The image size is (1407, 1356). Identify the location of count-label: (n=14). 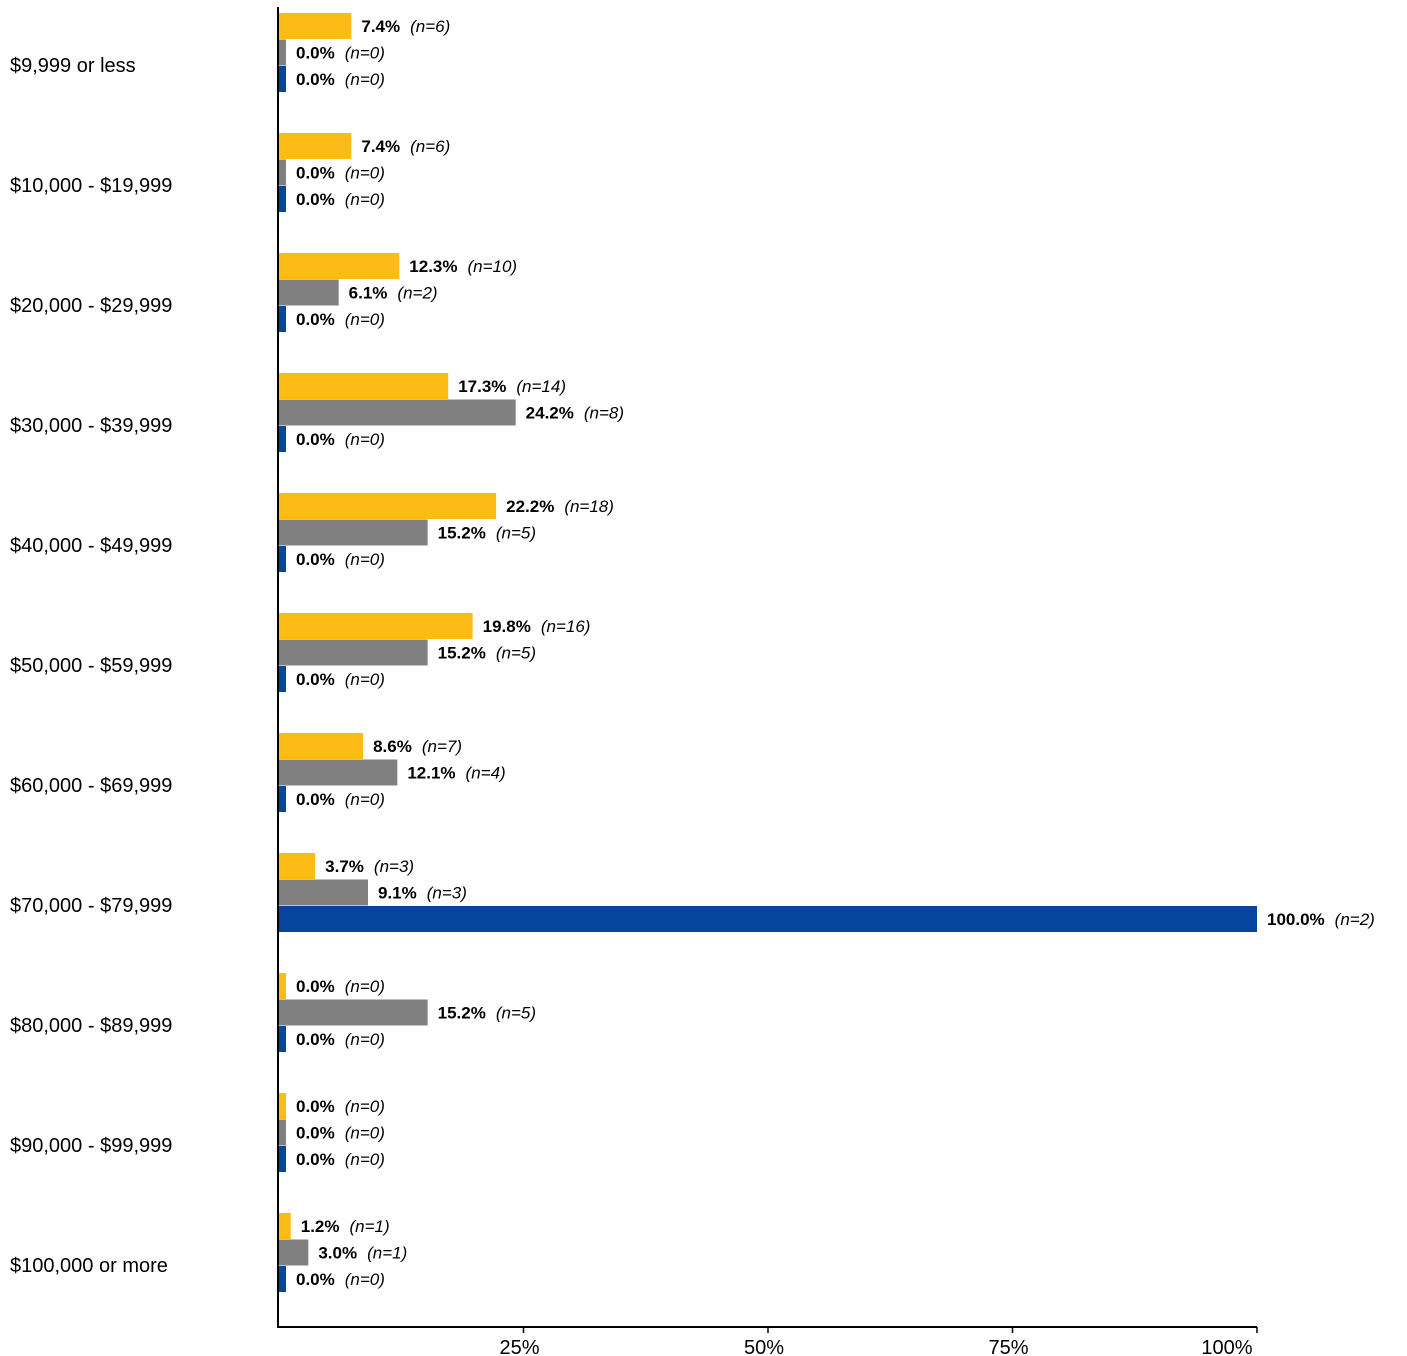
(541, 386).